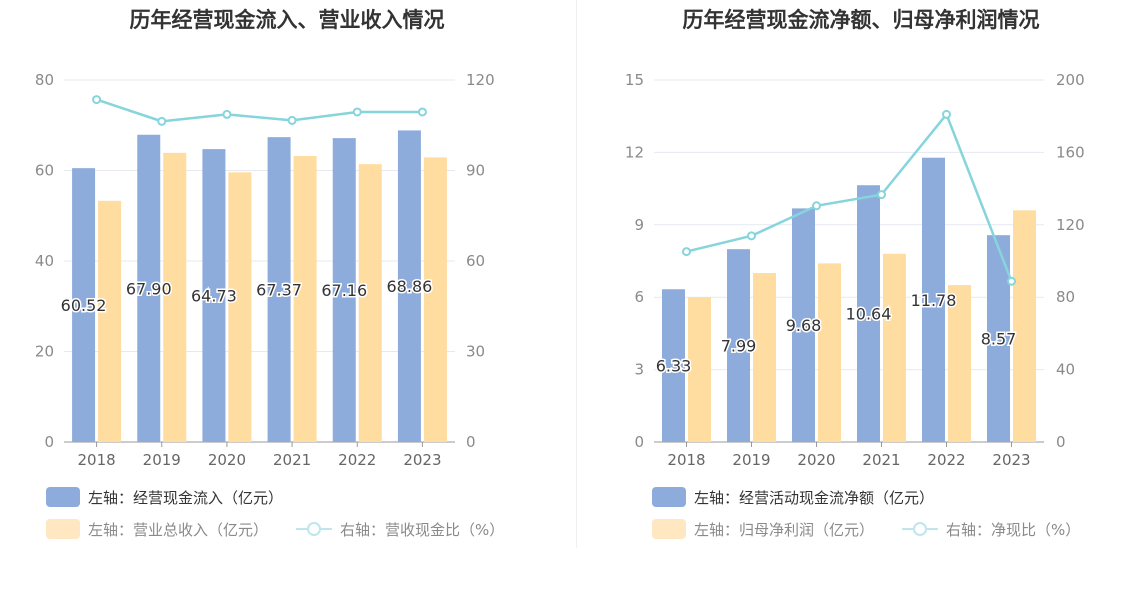 The width and height of the screenshot is (1148, 589). I want to click on legend-item-cash-inflow: 左轴：经营现金流入（亿元）, so click(164, 497).